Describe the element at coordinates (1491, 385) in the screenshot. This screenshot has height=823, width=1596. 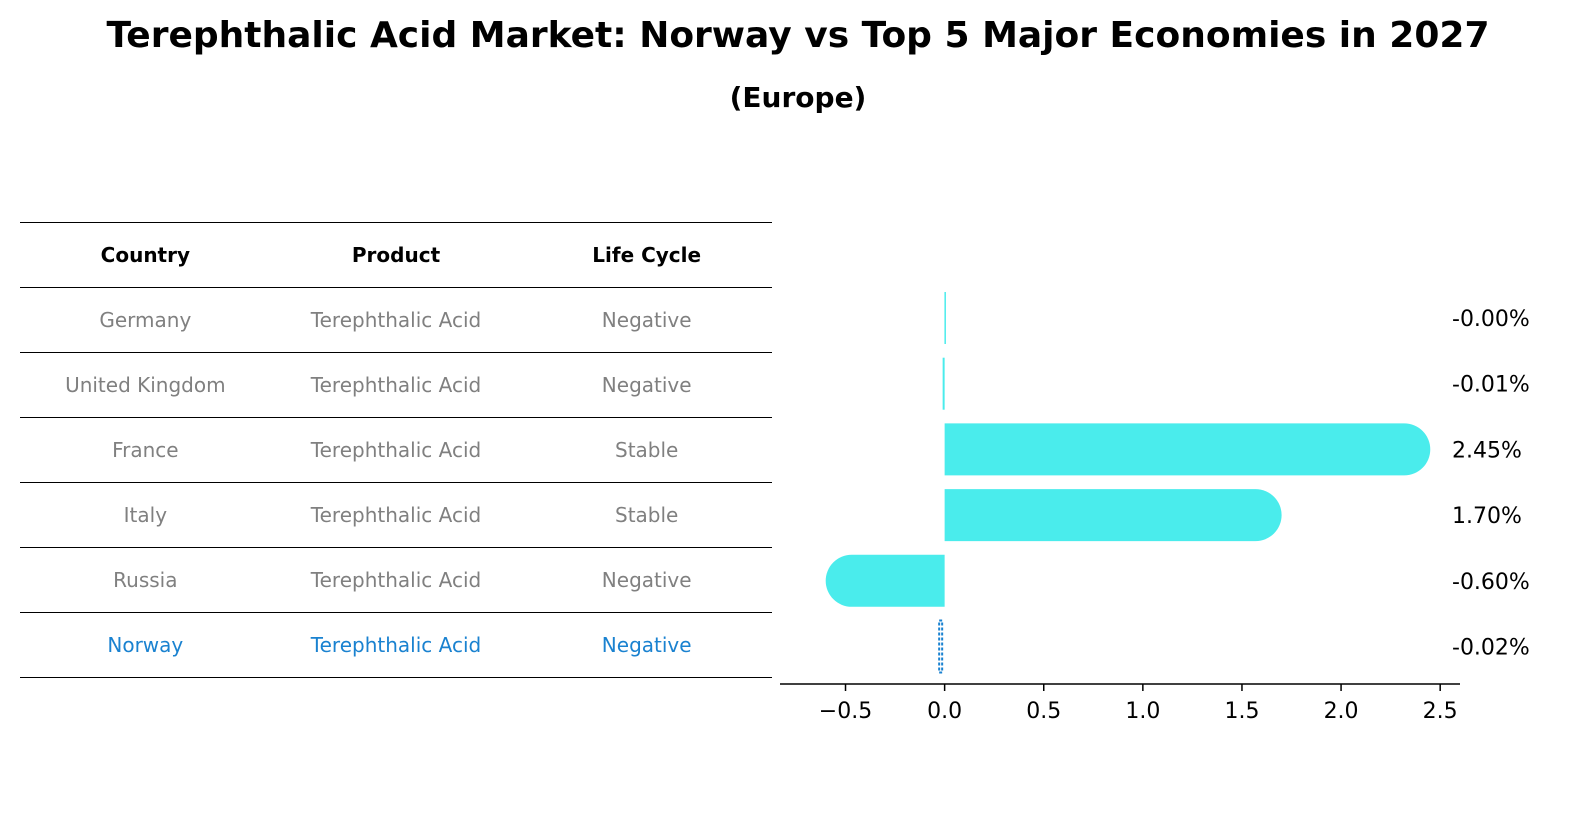
I see `data-label: -0.01%` at that location.